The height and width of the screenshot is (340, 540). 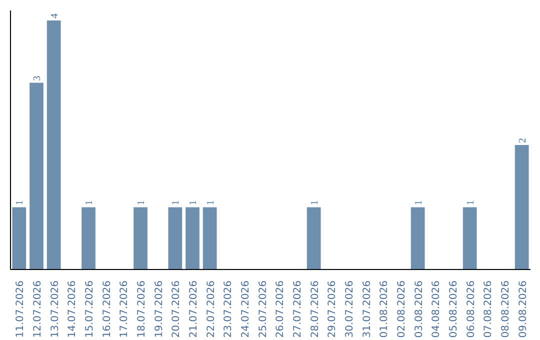 I want to click on x-tick-label: 12.07.2026, so click(x=38, y=309).